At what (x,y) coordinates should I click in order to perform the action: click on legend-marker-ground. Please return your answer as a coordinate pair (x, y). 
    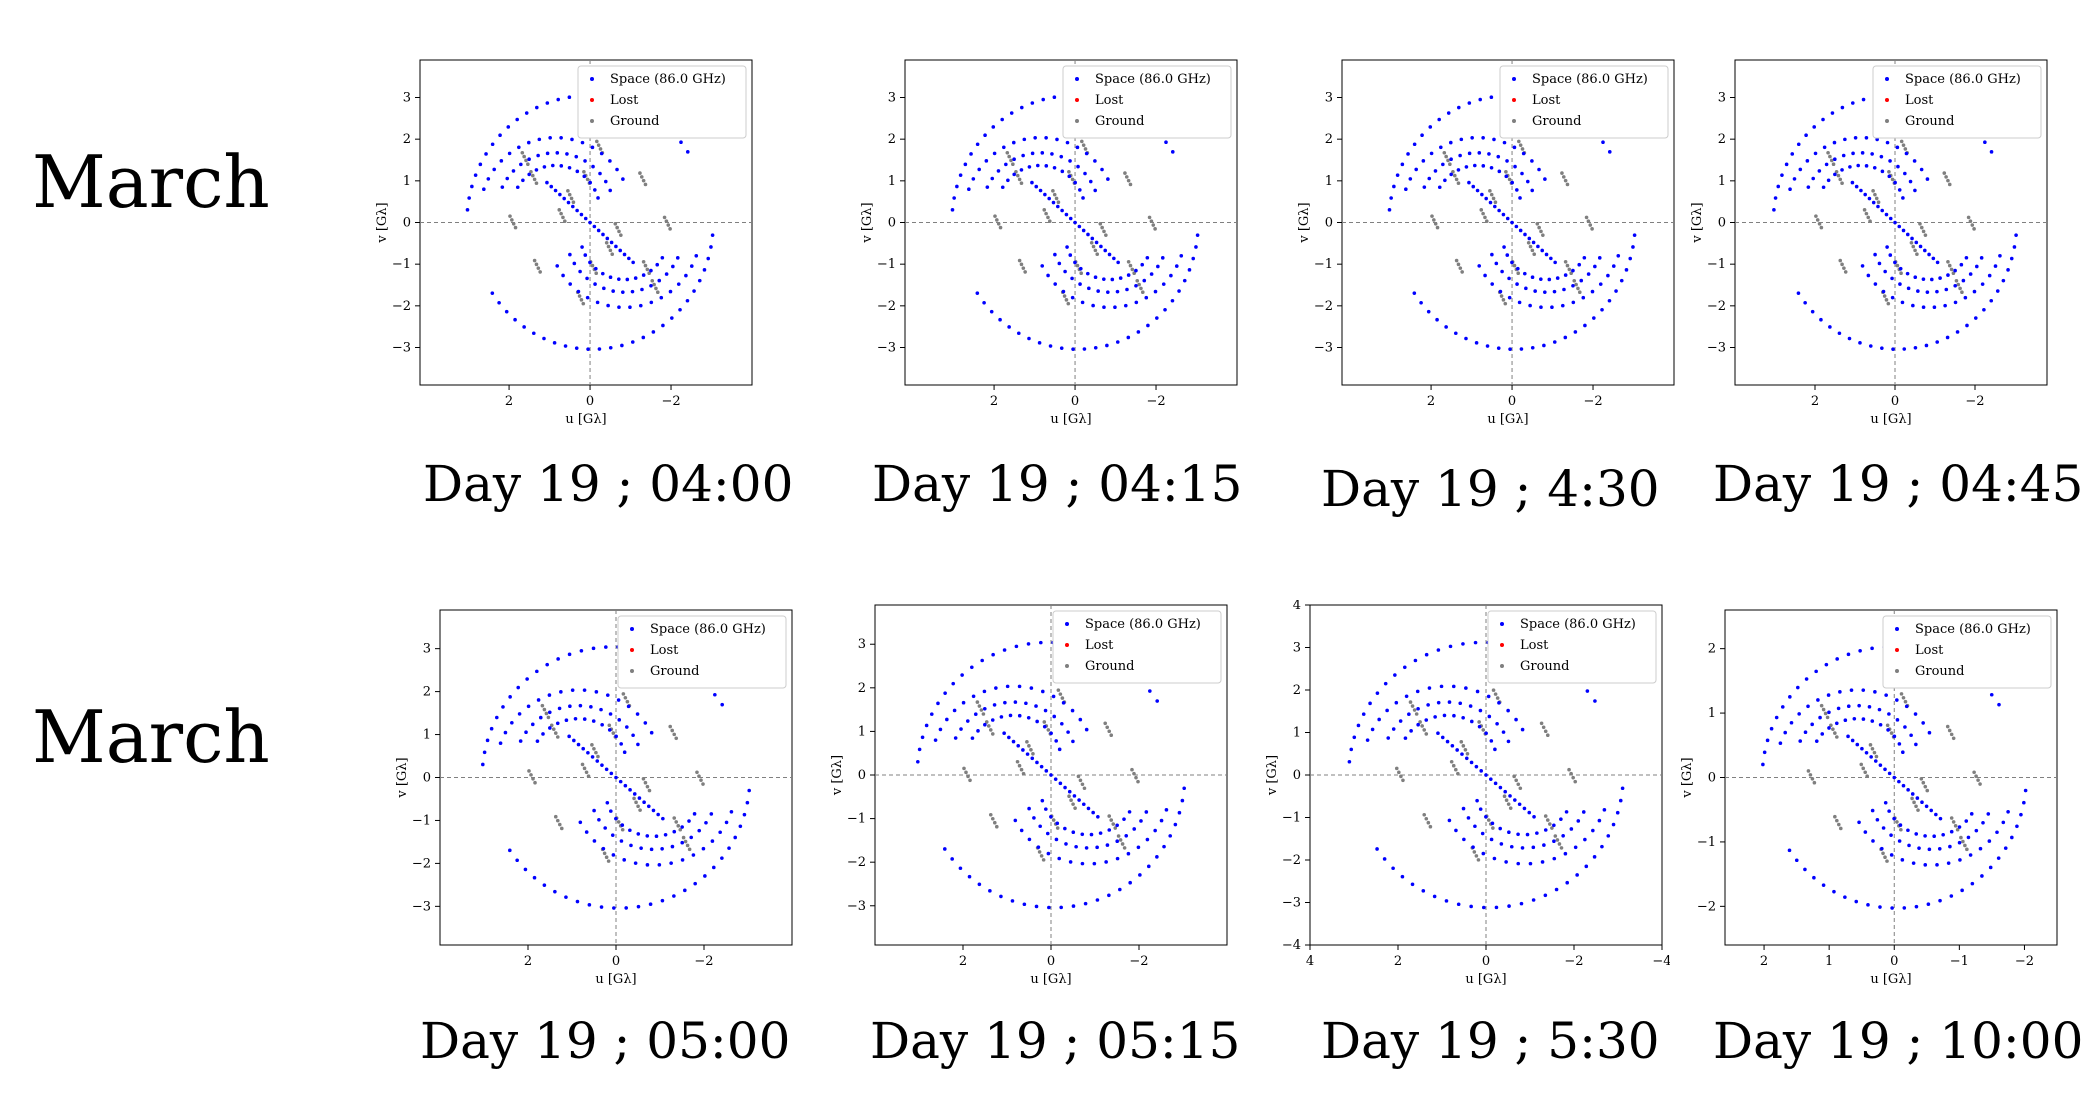
    Looking at the image, I should click on (1067, 666).